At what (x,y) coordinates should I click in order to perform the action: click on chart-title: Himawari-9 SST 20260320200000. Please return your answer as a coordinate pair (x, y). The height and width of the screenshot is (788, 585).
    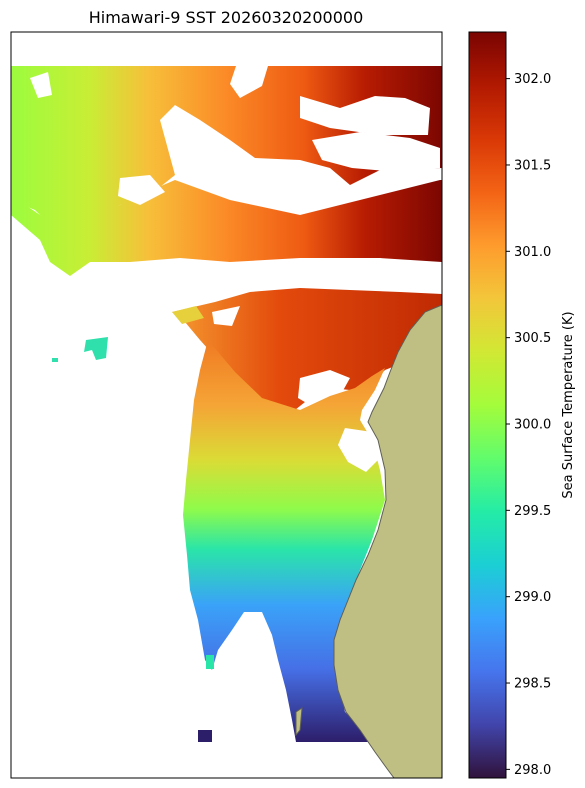
    Looking at the image, I should click on (226, 17).